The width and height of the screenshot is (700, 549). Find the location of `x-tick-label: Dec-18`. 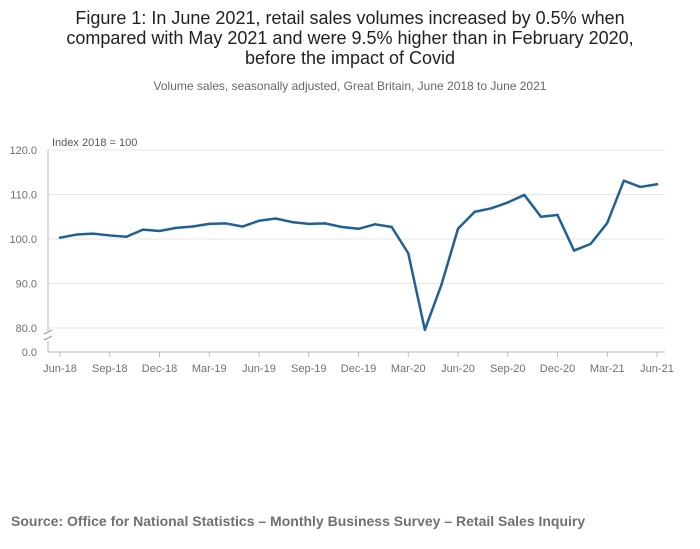

x-tick-label: Dec-18 is located at coordinates (159, 369).